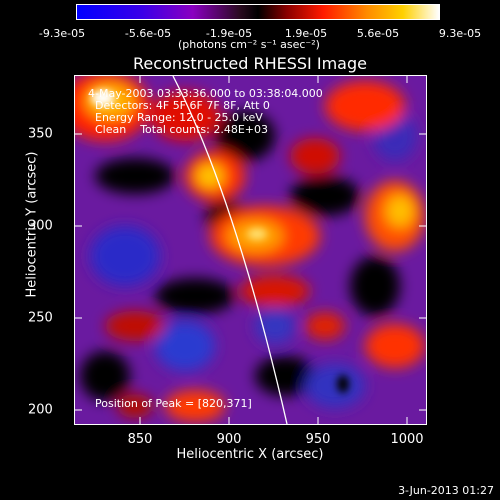 The height and width of the screenshot is (500, 500). What do you see at coordinates (173, 403) in the screenshot?
I see `info-peak-position: Position of Peak = [820,371]` at bounding box center [173, 403].